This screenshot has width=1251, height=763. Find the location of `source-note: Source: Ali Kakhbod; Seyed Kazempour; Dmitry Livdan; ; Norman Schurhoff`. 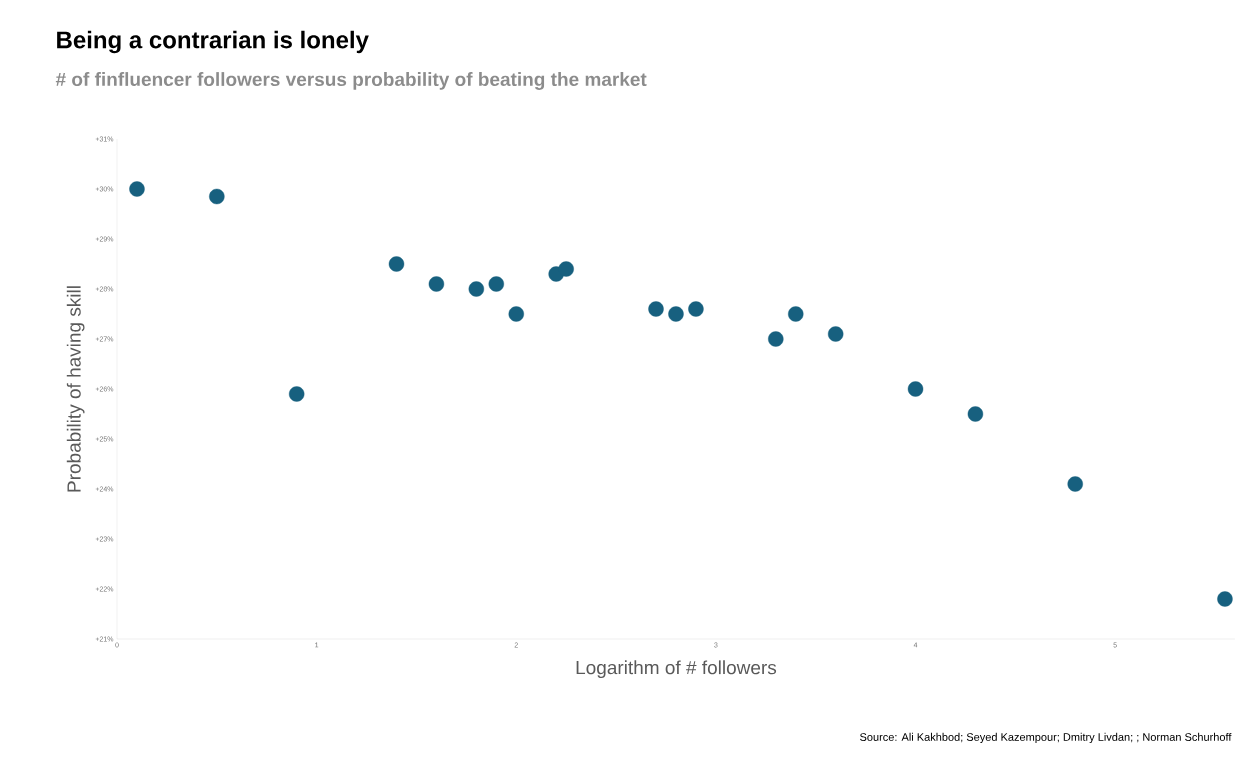

source-note: Source: Ali Kakhbod; Seyed Kazempour; Dmitry Livdan; ; Norman Schurhoff is located at coordinates (1046, 738).